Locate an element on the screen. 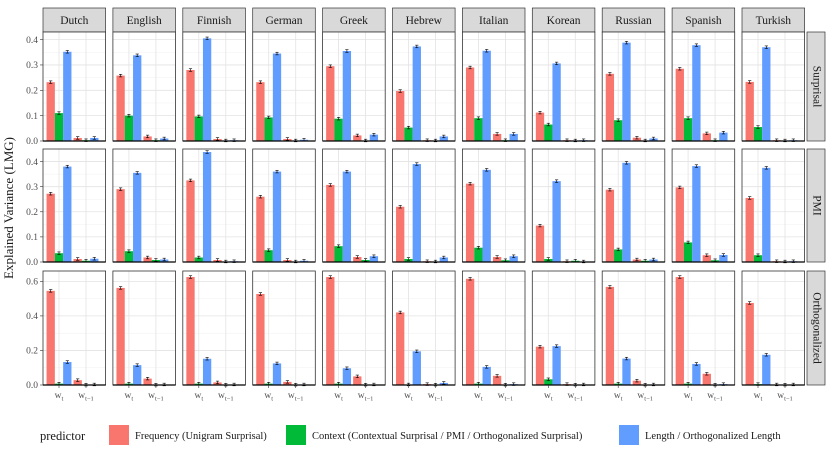 The height and width of the screenshot is (461, 830). strip-label: Finnish is located at coordinates (214, 21).